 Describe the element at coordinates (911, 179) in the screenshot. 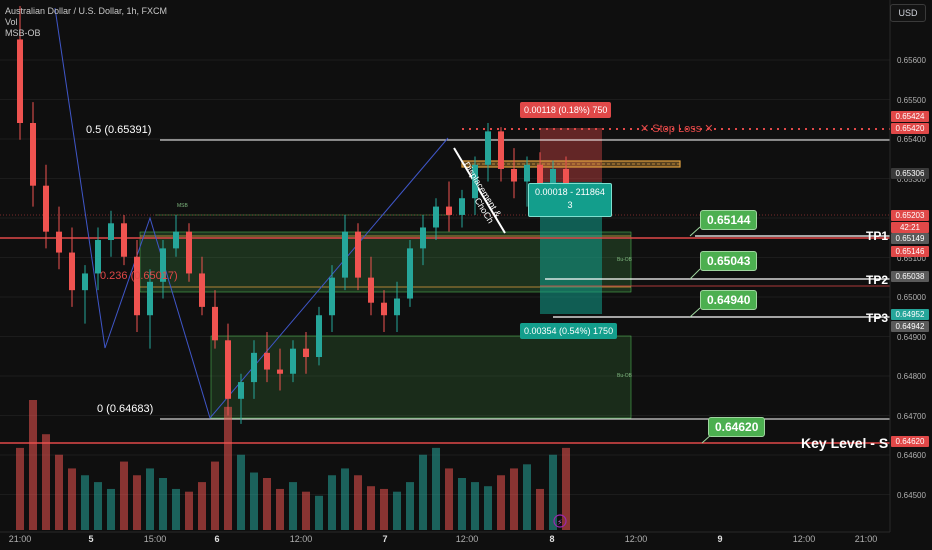

I see `price-axis-label: 0.65300` at that location.